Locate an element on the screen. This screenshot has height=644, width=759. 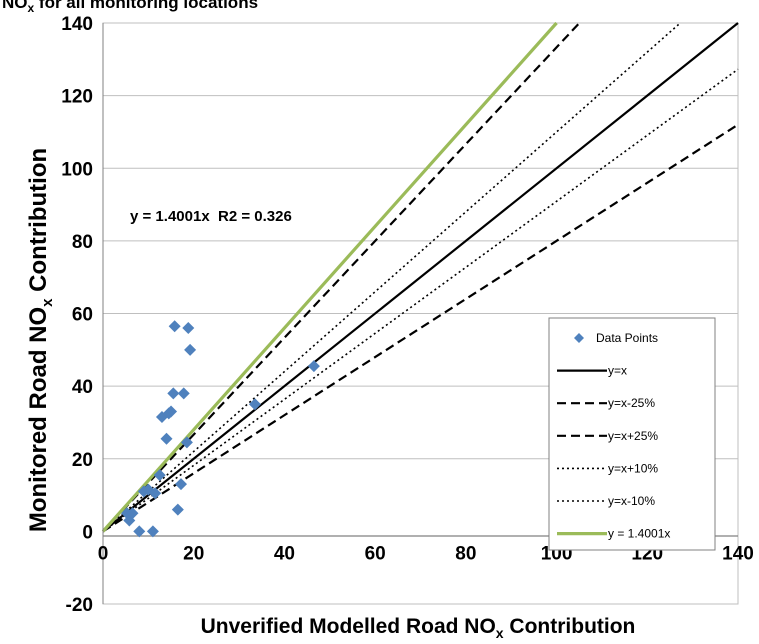
y-tick-label: 100 is located at coordinates (77, 169).